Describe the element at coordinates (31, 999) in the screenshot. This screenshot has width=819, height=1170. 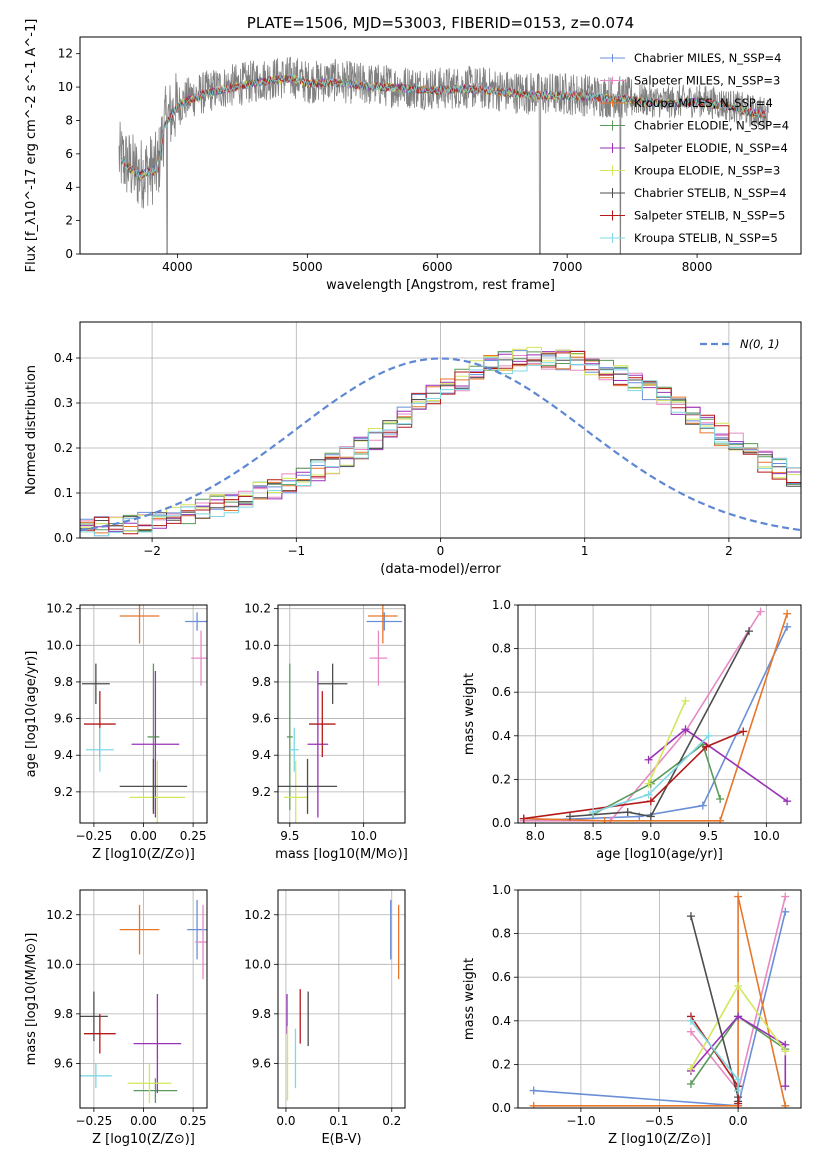
I see `y-axis-label: mass [log10(M/M⊙)]` at that location.